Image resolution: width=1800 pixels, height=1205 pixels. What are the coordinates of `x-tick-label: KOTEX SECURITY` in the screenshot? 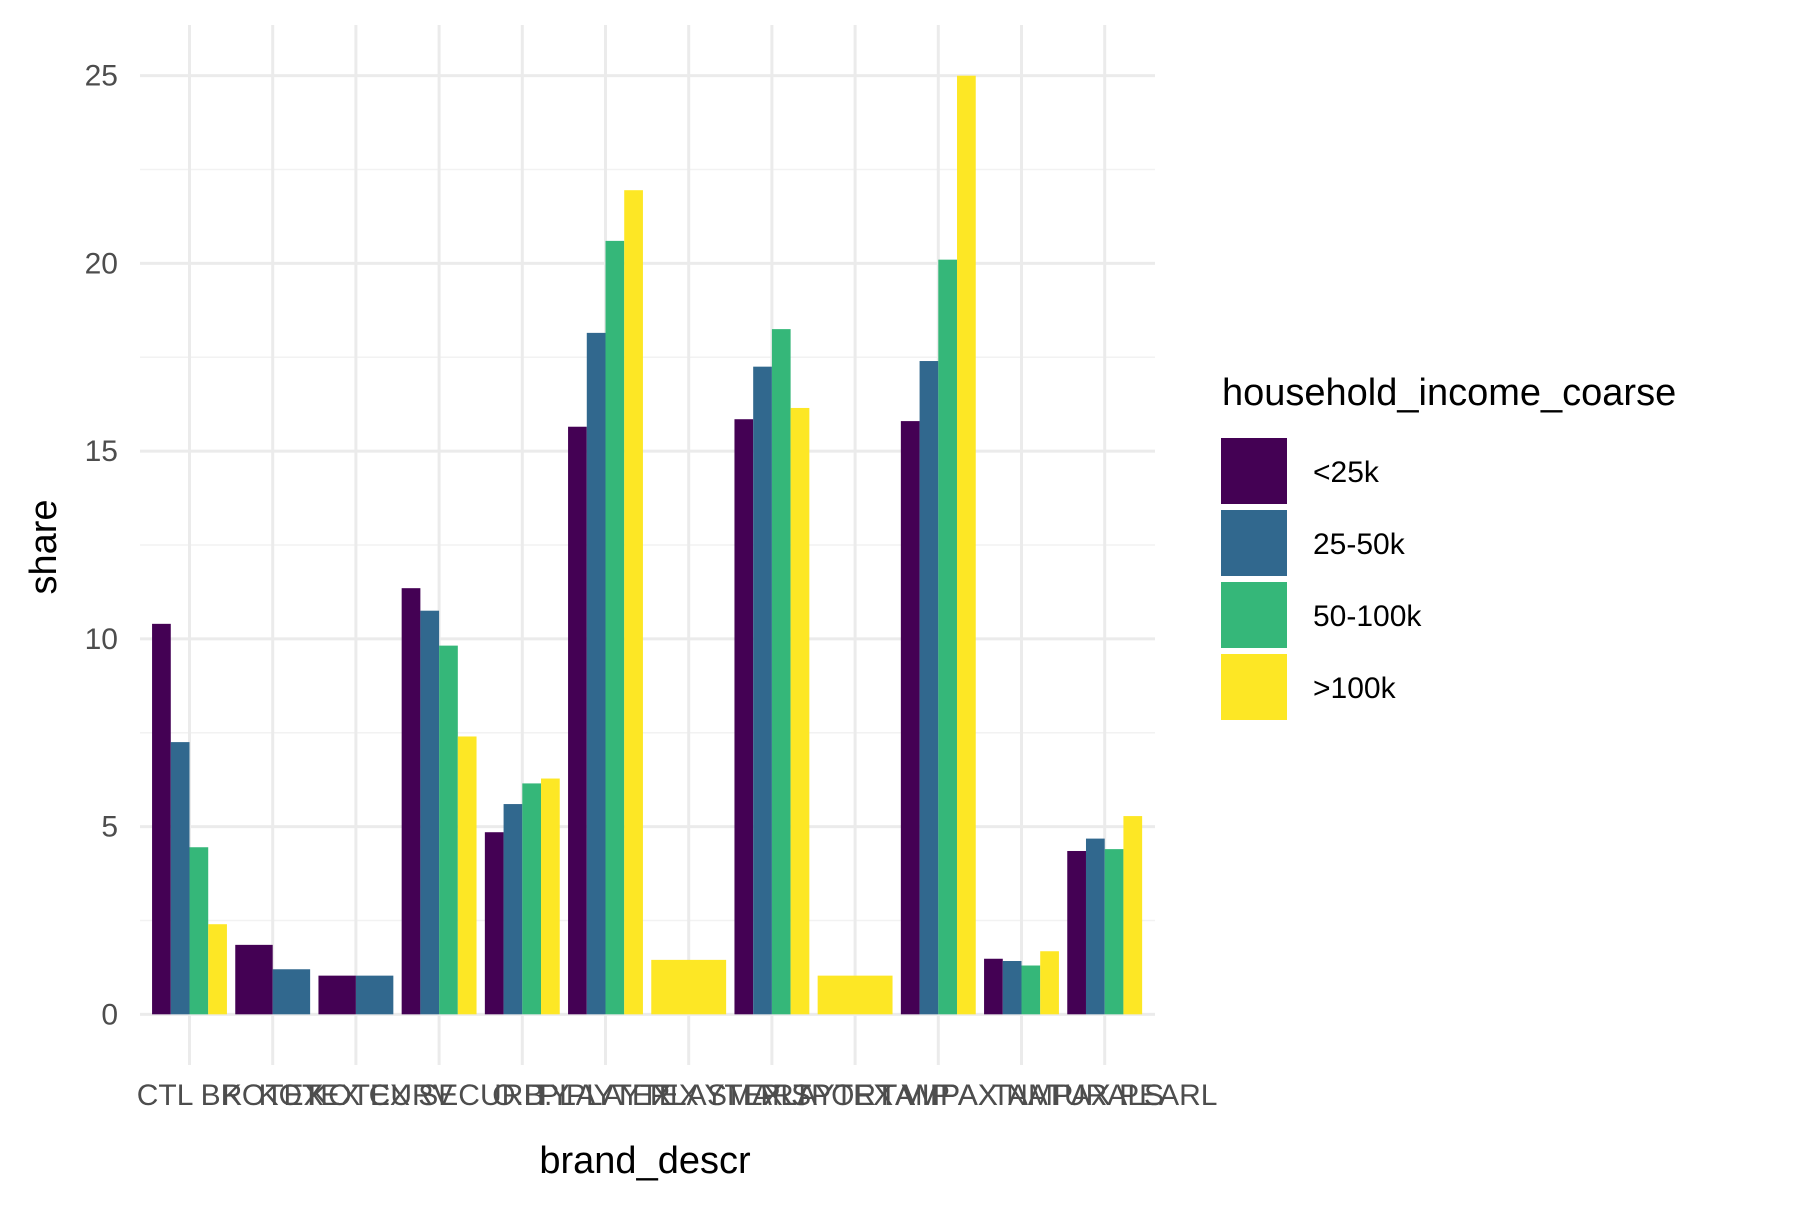 It's located at (439, 1095).